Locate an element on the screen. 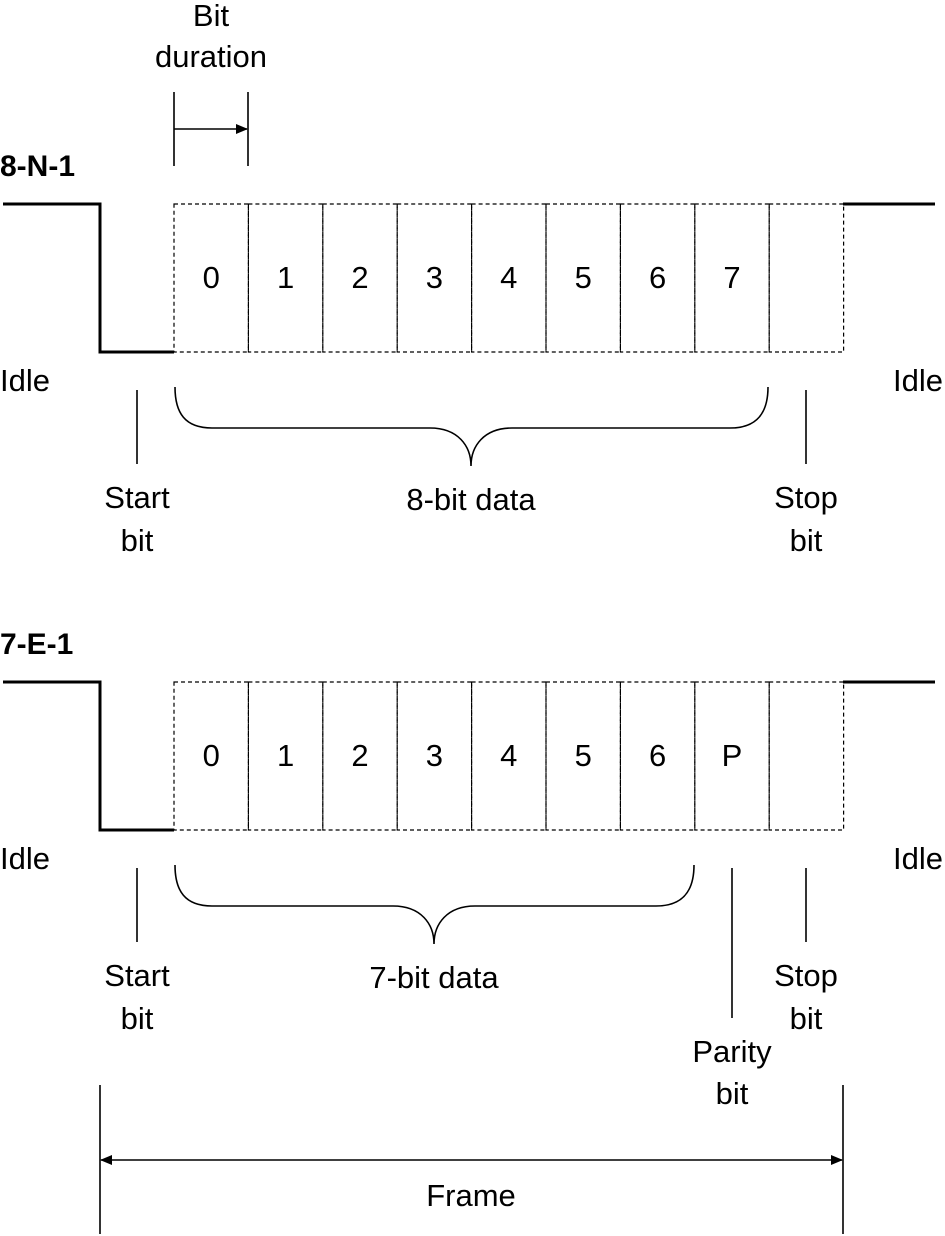 The image size is (945, 1236). frame-span-label: Frame is located at coordinates (471, 1195).